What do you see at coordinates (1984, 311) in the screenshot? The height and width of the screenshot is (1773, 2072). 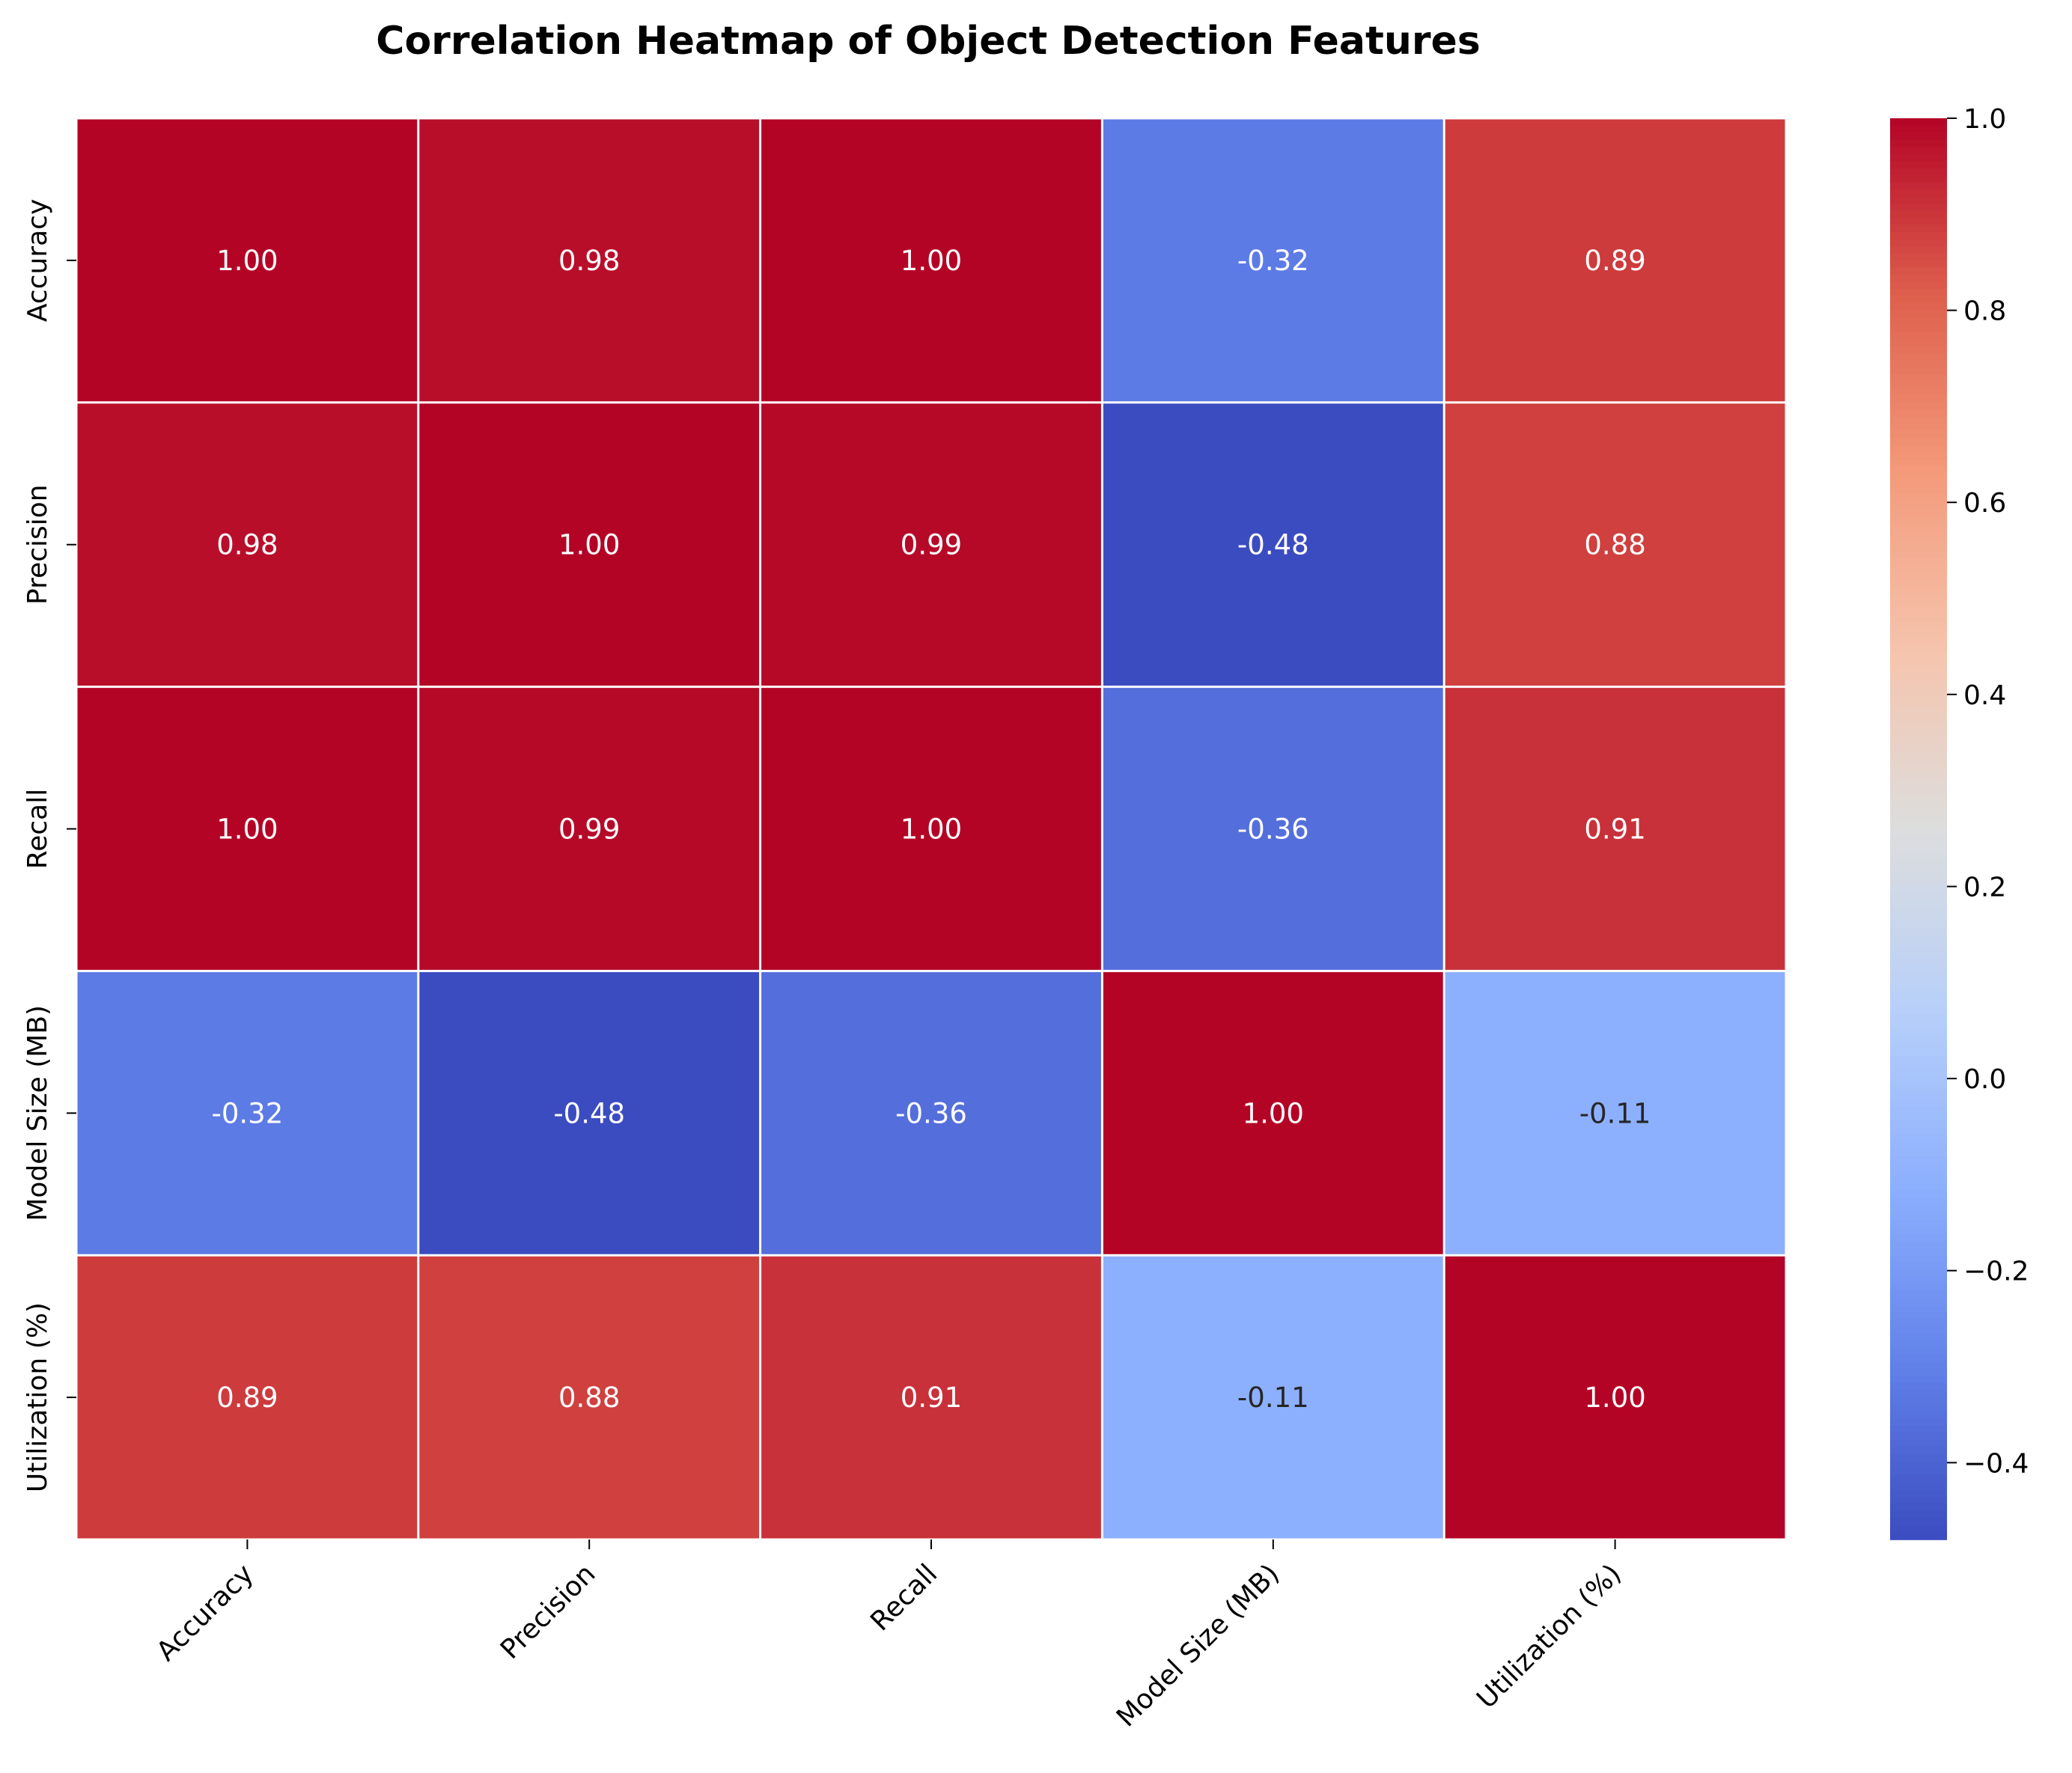 I see `colorbar-tick-label: 0.8` at bounding box center [1984, 311].